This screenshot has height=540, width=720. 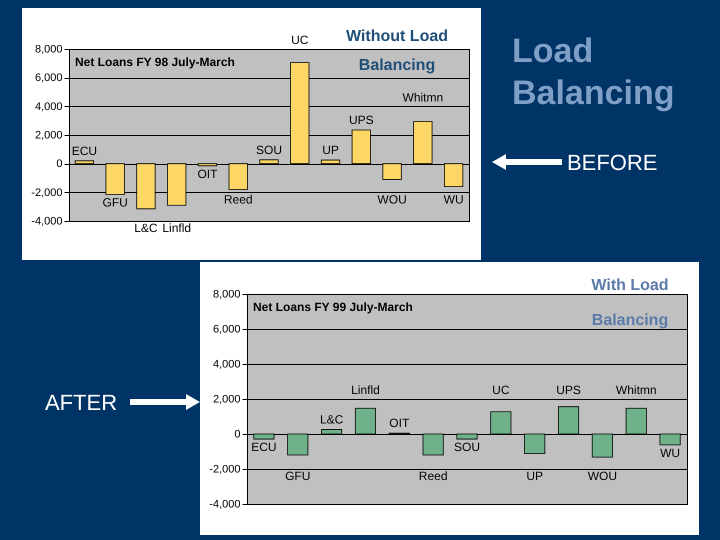 What do you see at coordinates (333, 307) in the screenshot?
I see `text: Net Loans FY 99 July-March` at bounding box center [333, 307].